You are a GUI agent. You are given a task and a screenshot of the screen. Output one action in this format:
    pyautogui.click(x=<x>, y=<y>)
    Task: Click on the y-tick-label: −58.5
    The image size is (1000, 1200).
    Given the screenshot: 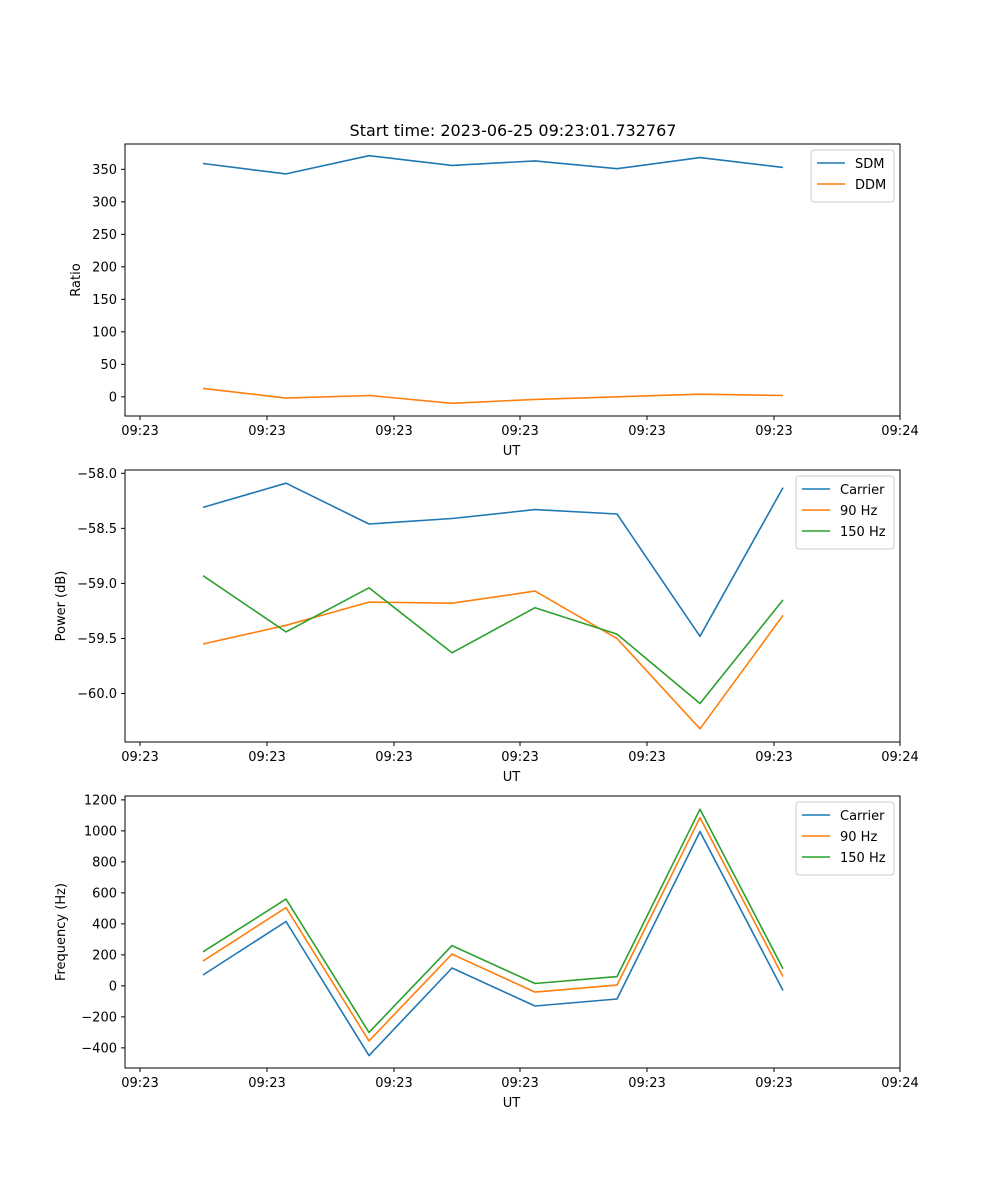 What is the action you would take?
    pyautogui.click(x=97, y=529)
    